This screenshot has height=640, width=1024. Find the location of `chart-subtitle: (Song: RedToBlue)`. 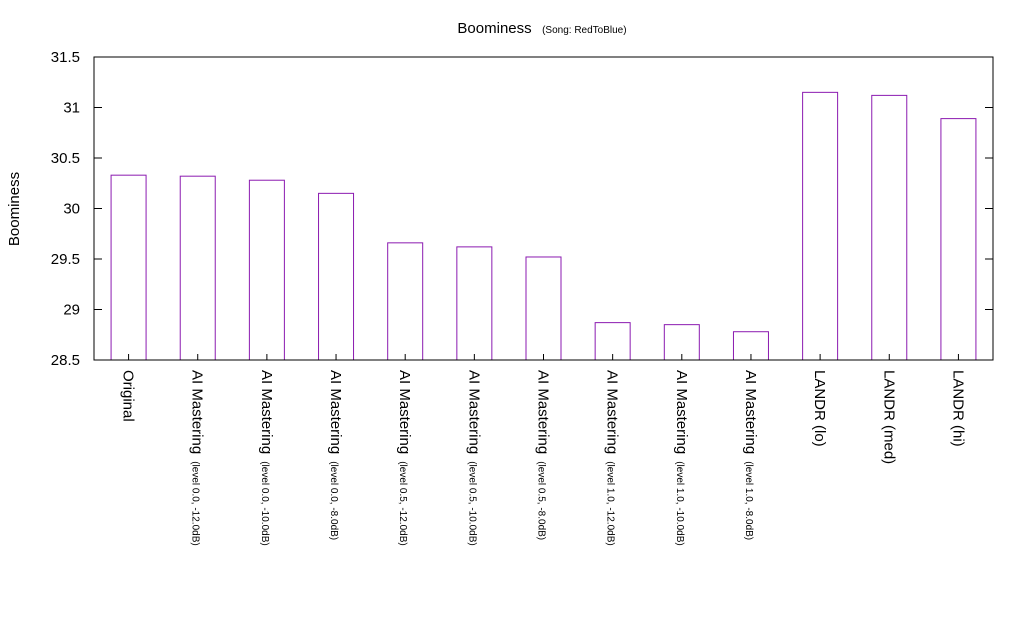

chart-subtitle: (Song: RedToBlue) is located at coordinates (584, 30).